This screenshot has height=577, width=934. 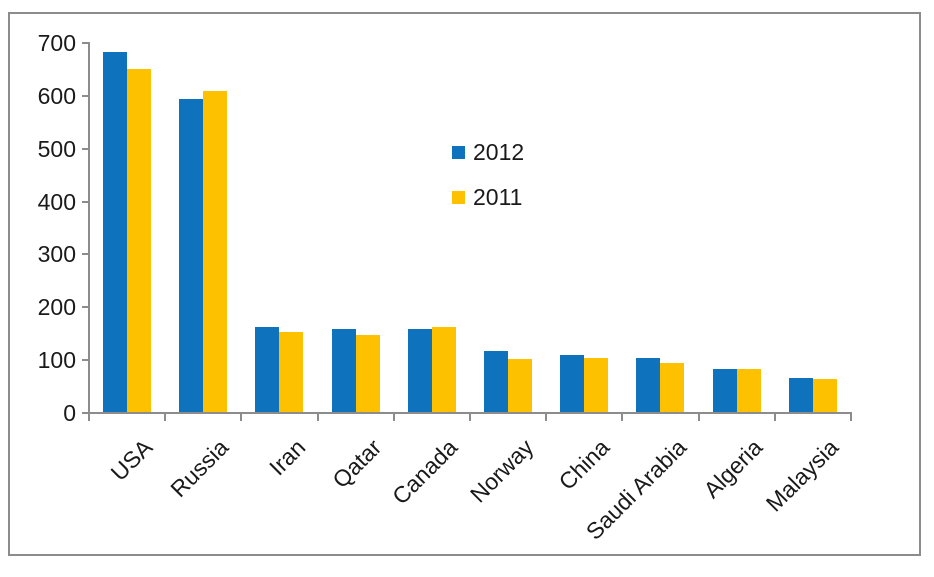 I want to click on y-axis-tick-label: 0, so click(x=69, y=413).